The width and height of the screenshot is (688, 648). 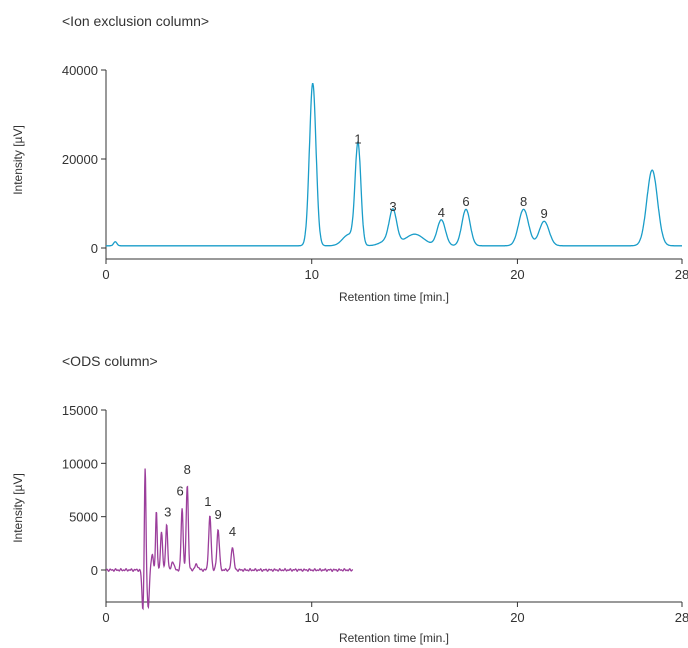 What do you see at coordinates (80, 463) in the screenshot?
I see `panel-2-y-tick-label: 10000` at bounding box center [80, 463].